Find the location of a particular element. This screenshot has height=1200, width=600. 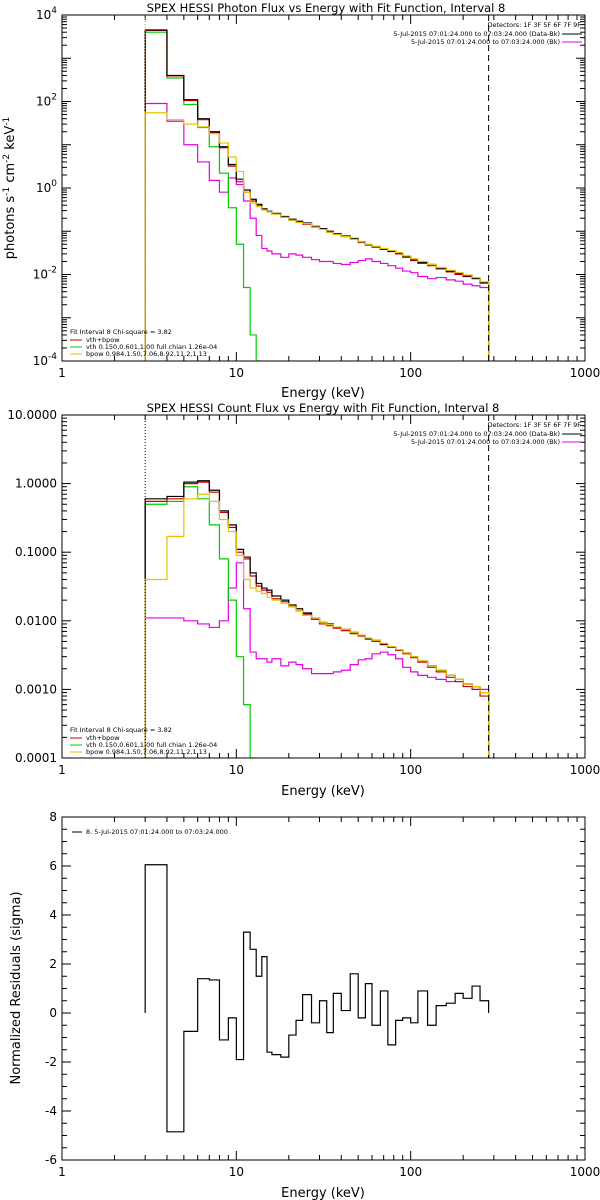

y-tick-label: 0.1000 is located at coordinates (36, 552).